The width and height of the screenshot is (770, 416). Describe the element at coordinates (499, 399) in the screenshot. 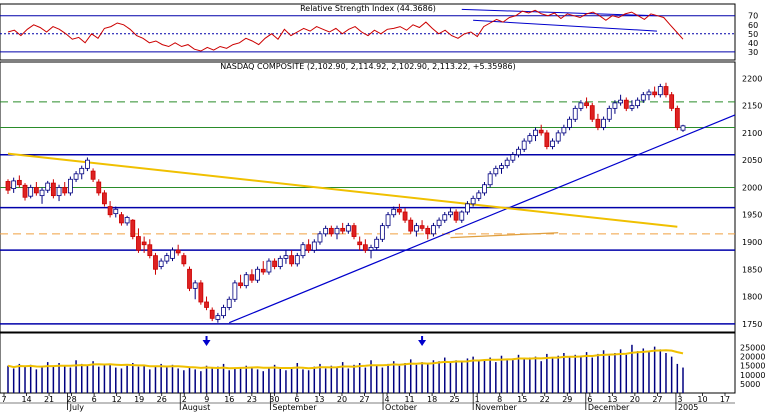

I see `x-tick-label: 8` at that location.